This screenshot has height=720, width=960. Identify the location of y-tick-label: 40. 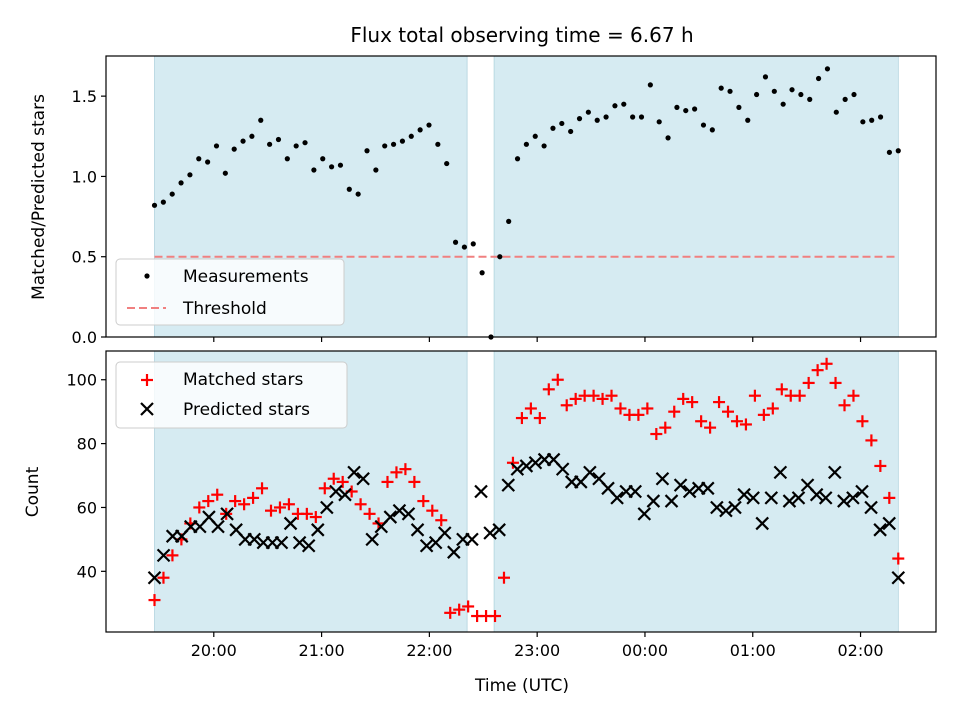
(87, 571).